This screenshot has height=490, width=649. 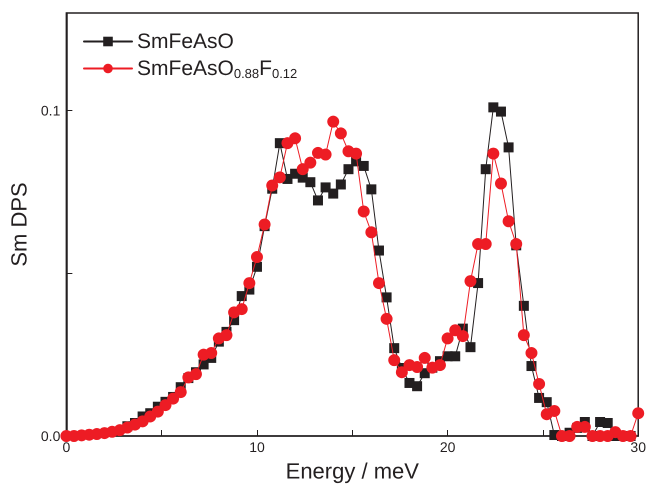 I want to click on x-tick-label: 10, so click(x=257, y=447).